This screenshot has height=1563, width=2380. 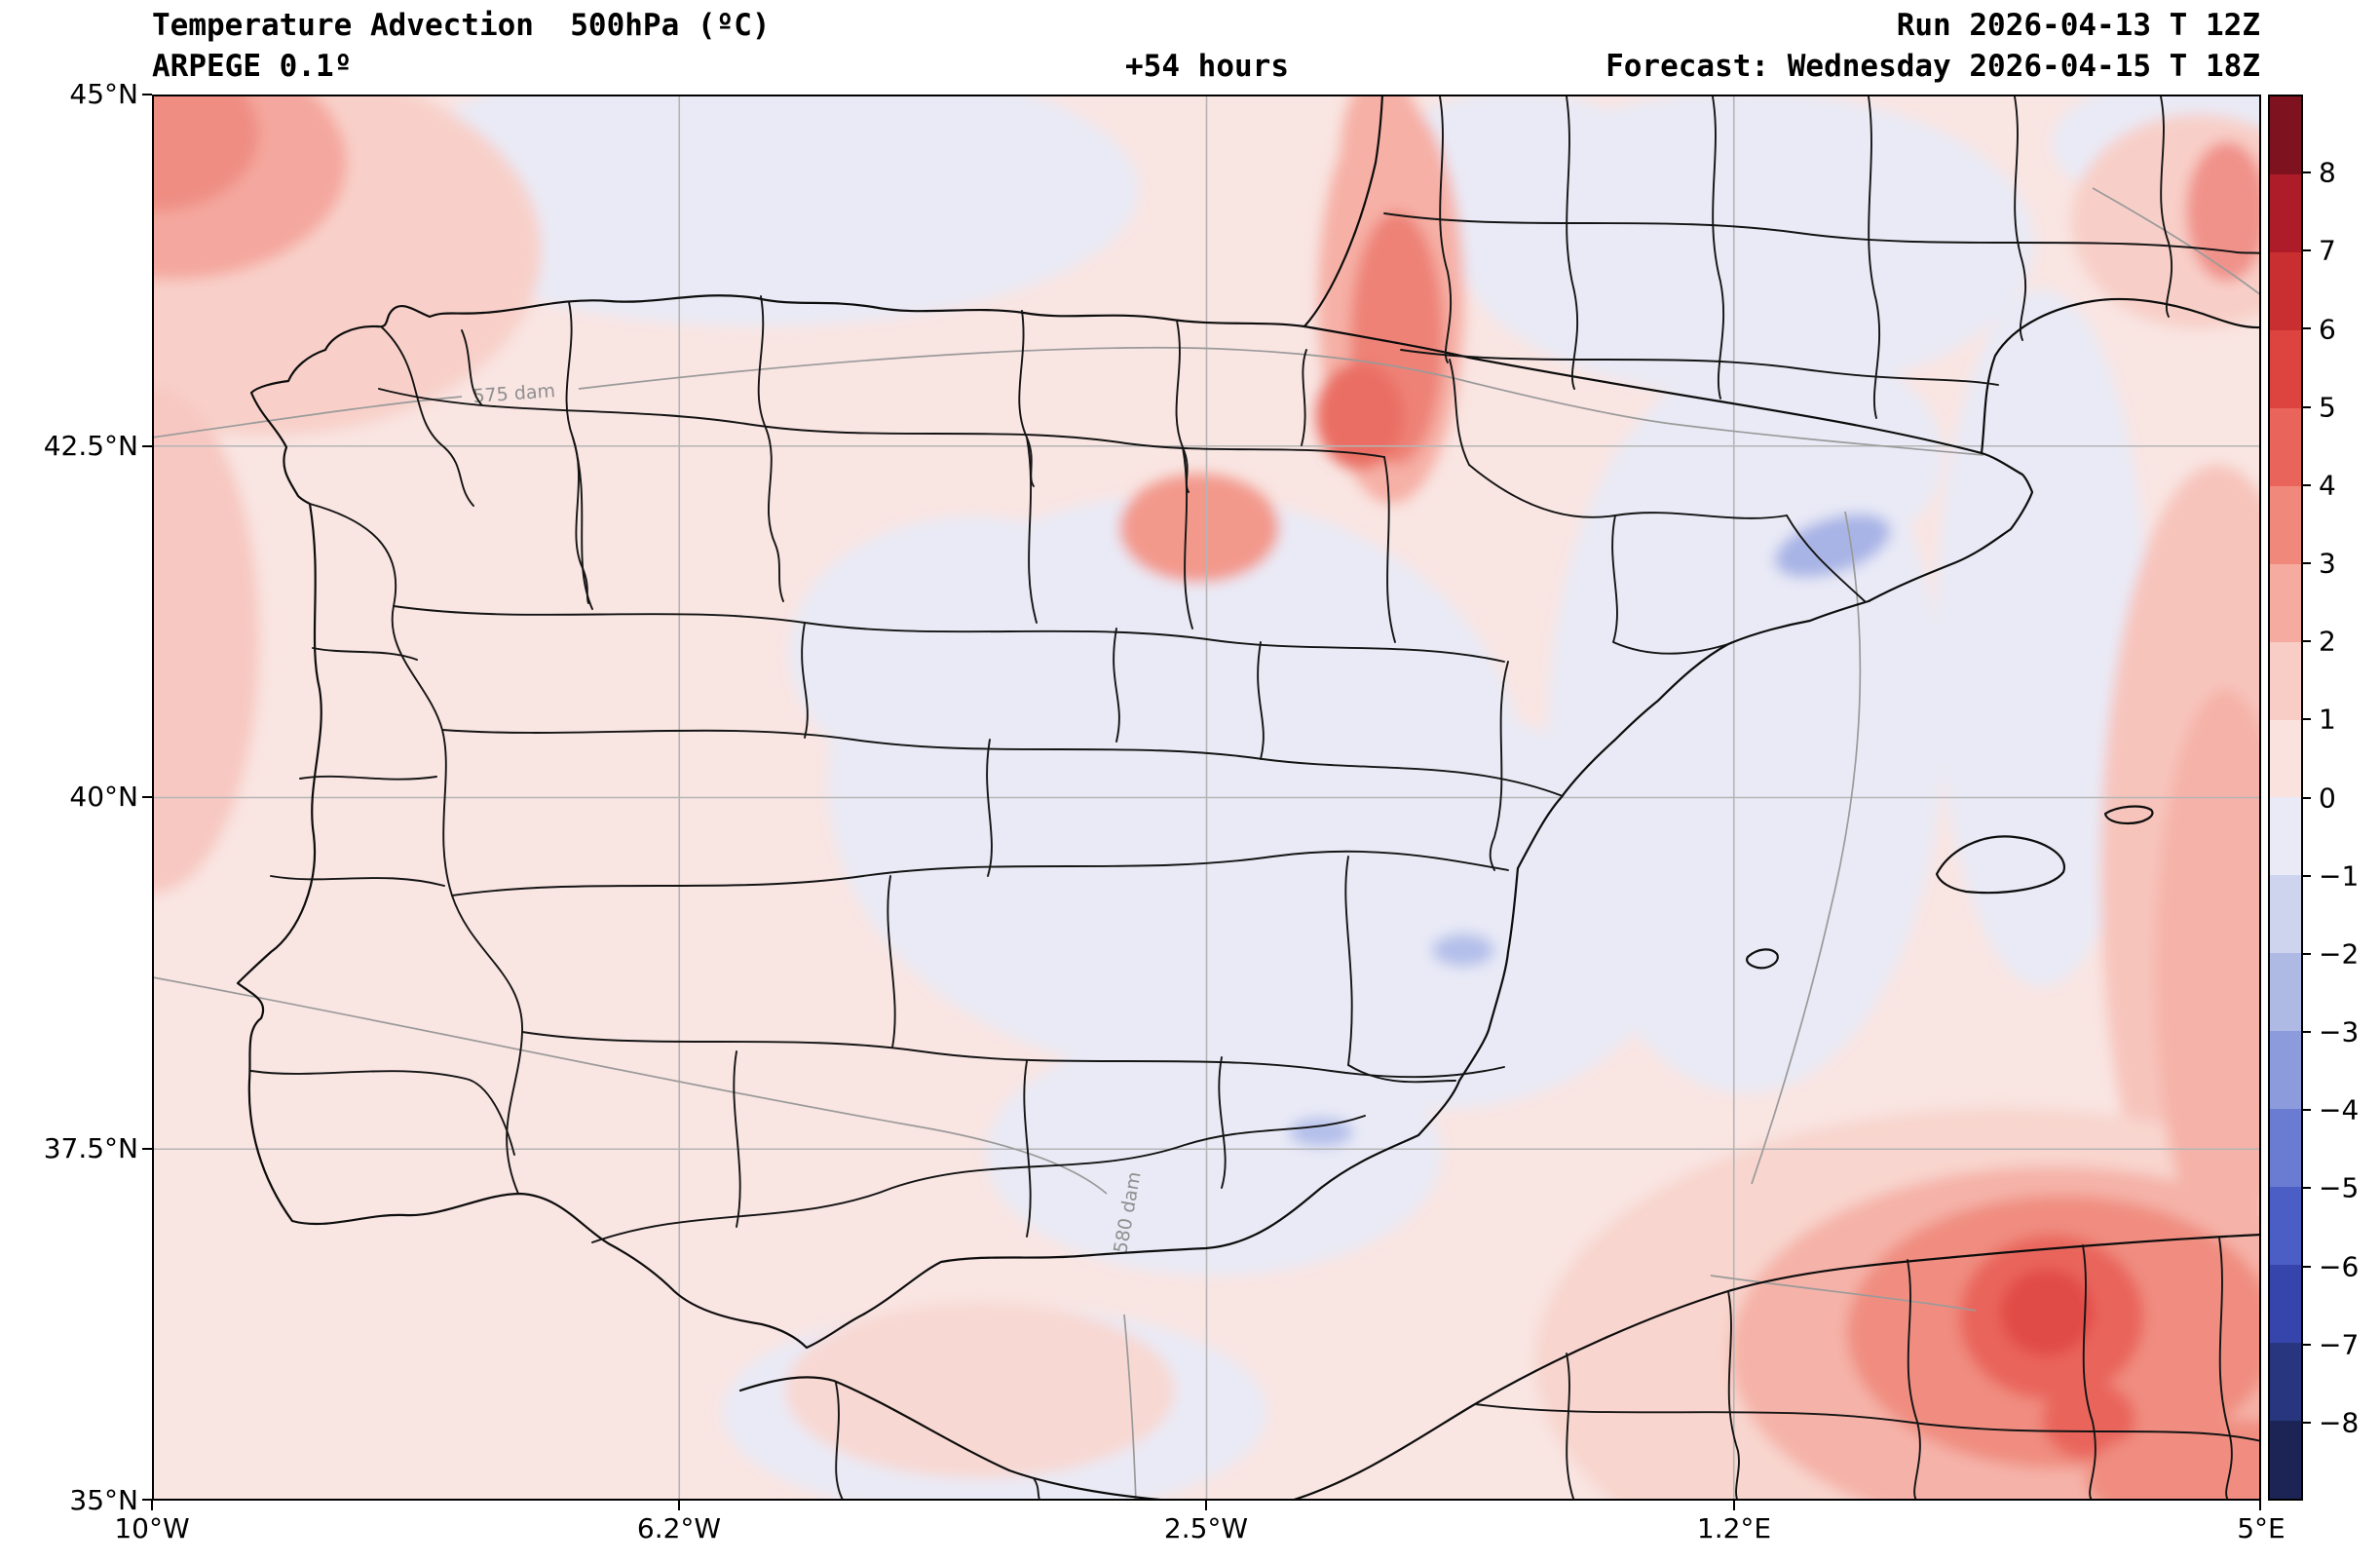 What do you see at coordinates (2327, 329) in the screenshot?
I see `colorbar-tick-label: 6` at bounding box center [2327, 329].